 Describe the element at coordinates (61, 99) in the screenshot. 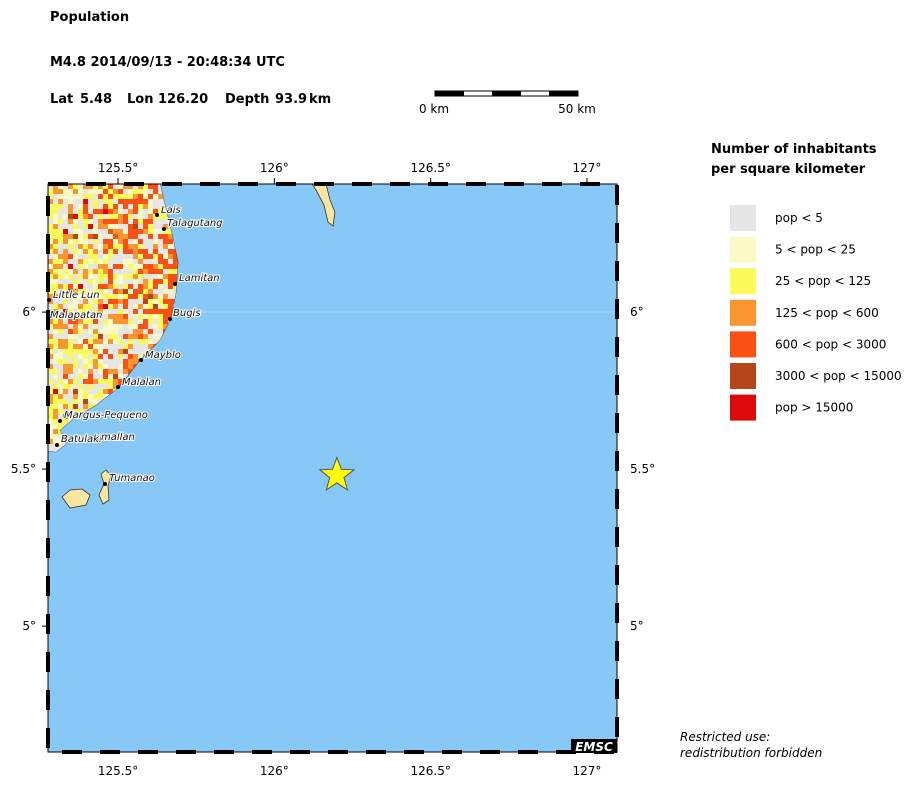

I see `lat-label: Lat` at that location.